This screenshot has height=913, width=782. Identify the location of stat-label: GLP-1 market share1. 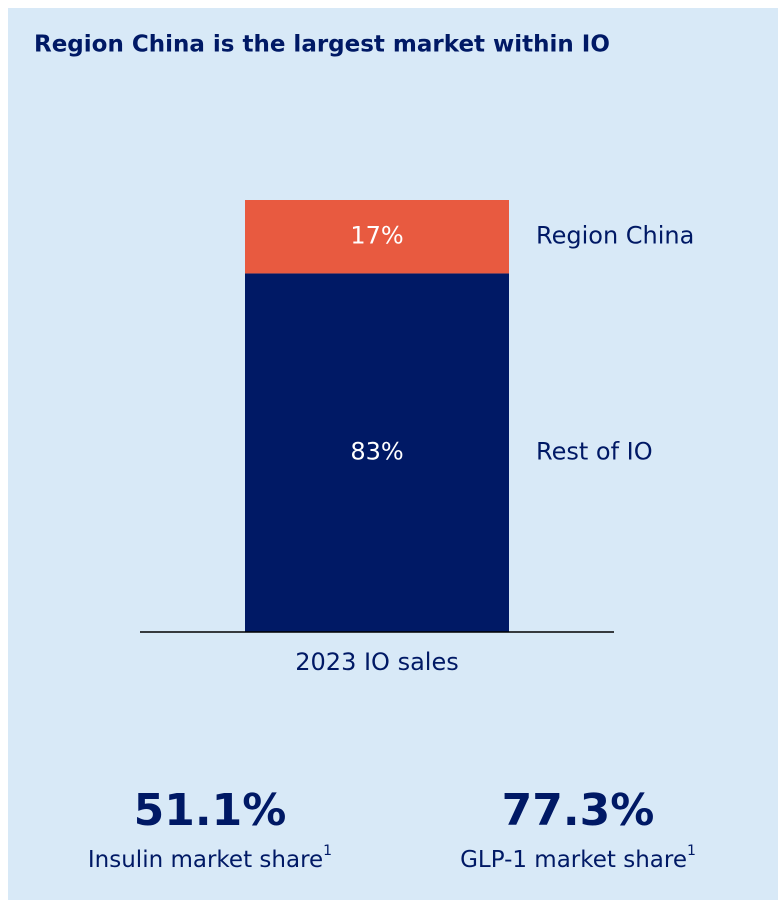
(578, 858).